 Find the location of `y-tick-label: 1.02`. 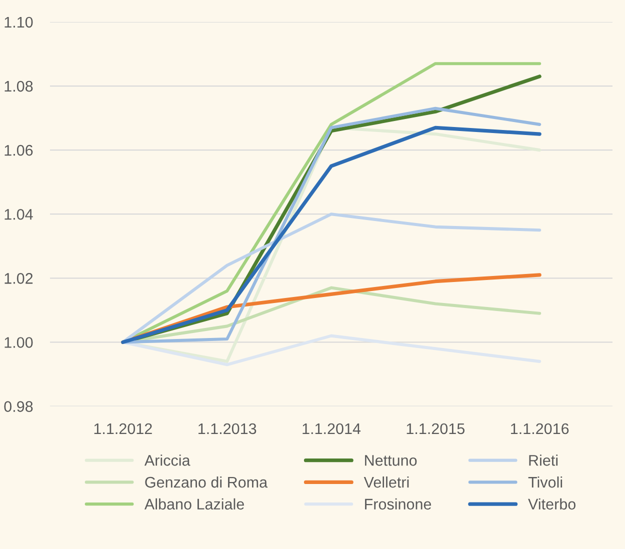

y-tick-label: 1.02 is located at coordinates (18, 278).